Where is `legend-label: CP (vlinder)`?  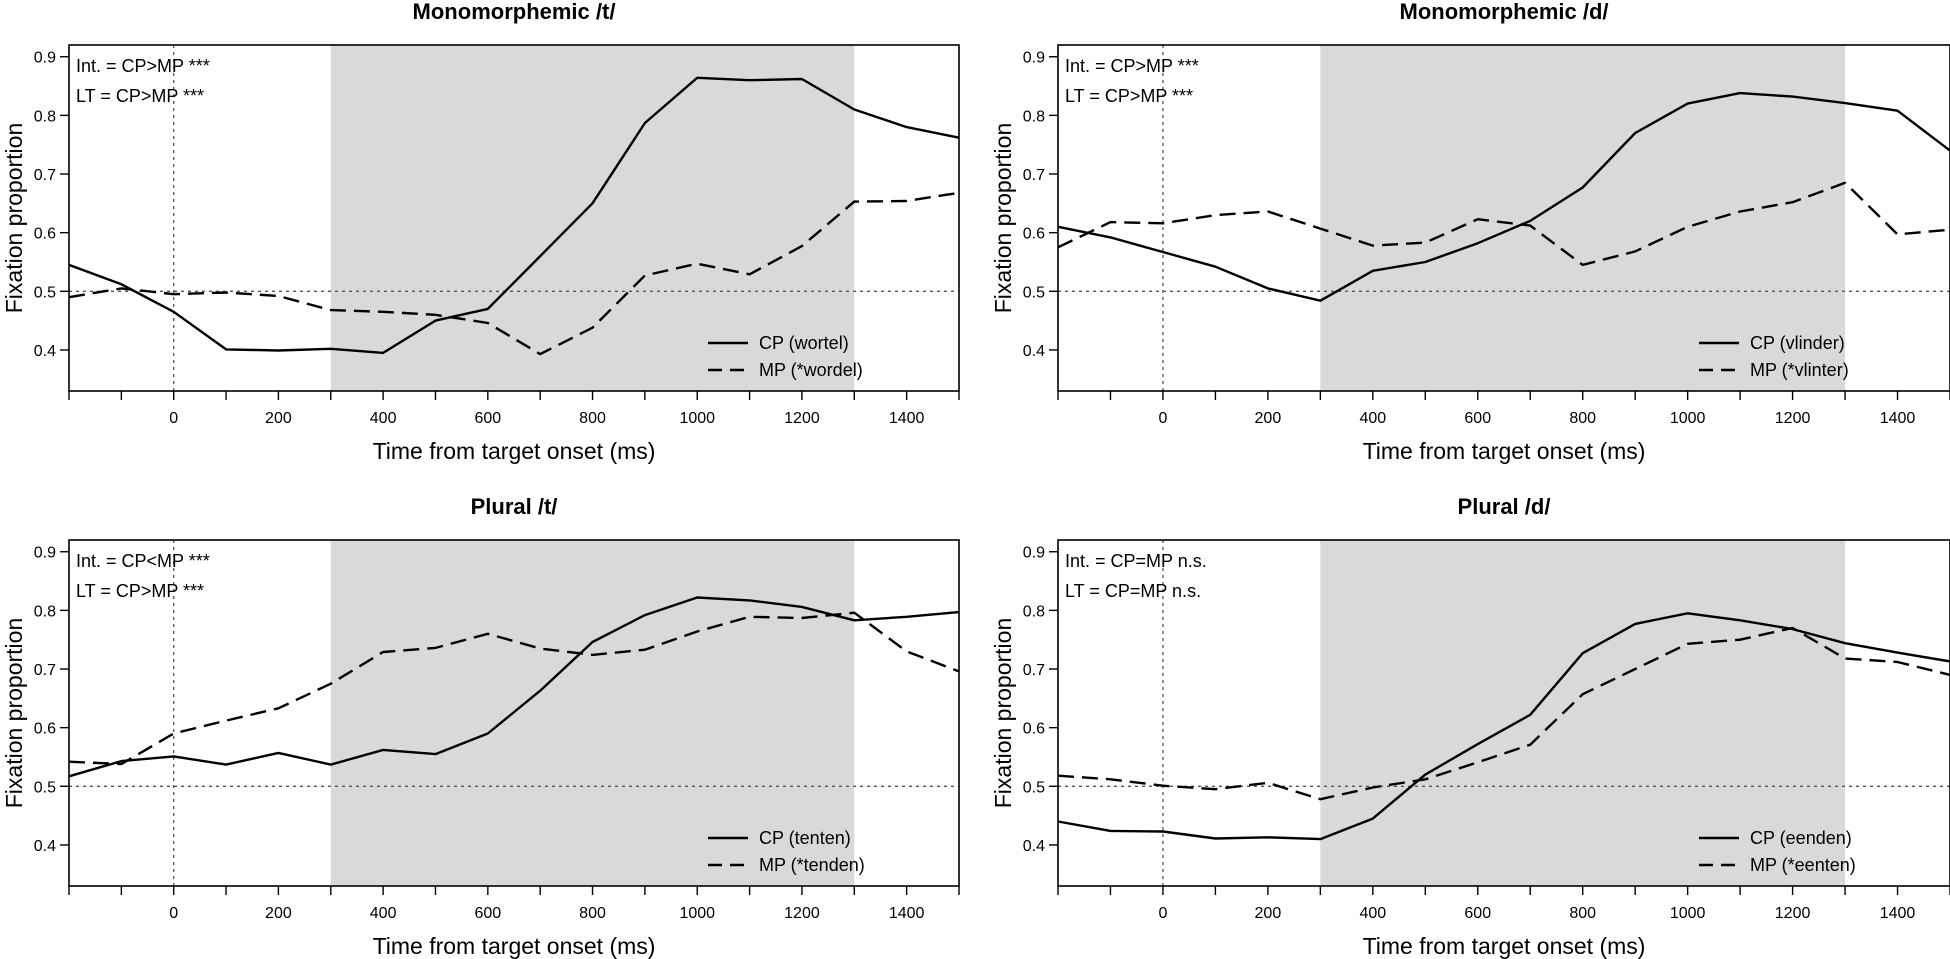 legend-label: CP (vlinder) is located at coordinates (1797, 343).